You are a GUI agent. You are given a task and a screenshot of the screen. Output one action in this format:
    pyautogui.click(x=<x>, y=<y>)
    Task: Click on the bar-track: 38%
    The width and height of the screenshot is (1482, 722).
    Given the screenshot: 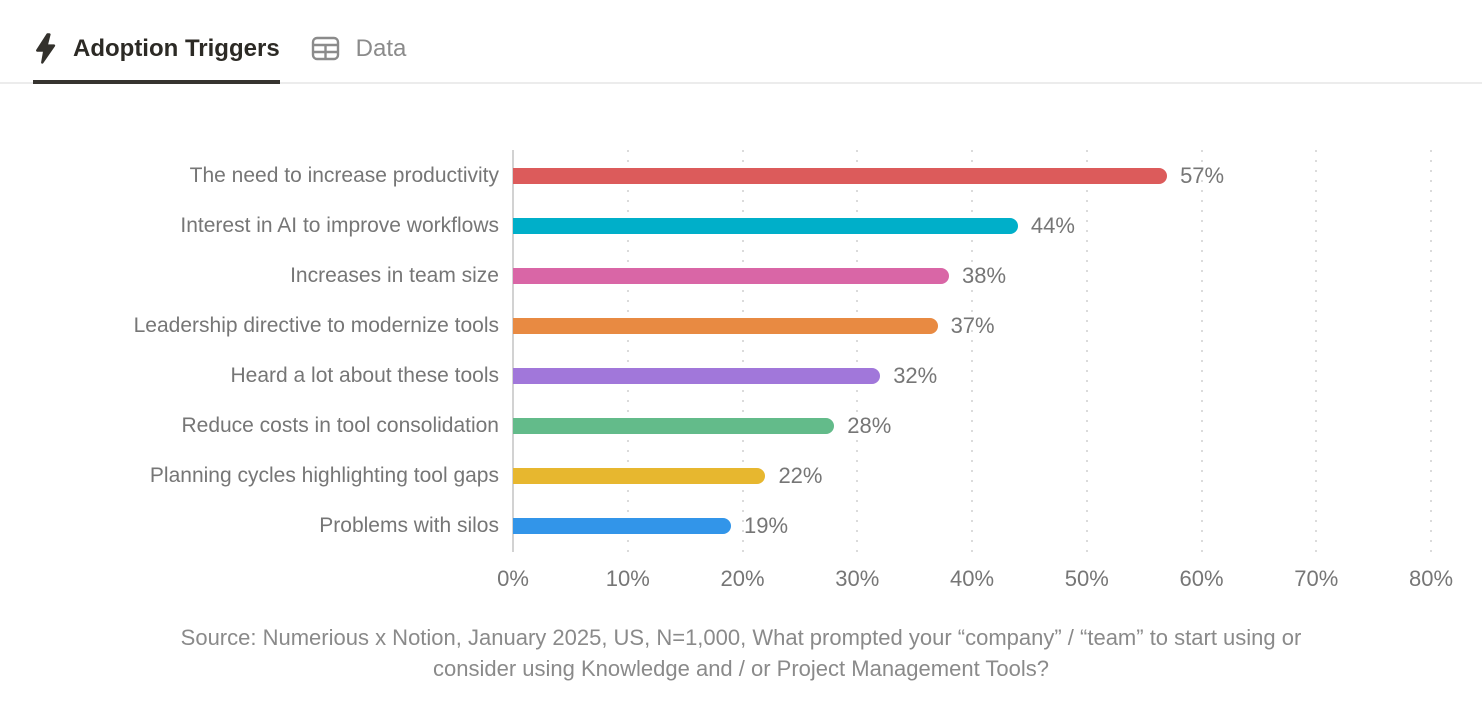 What is the action you would take?
    pyautogui.click(x=997, y=276)
    